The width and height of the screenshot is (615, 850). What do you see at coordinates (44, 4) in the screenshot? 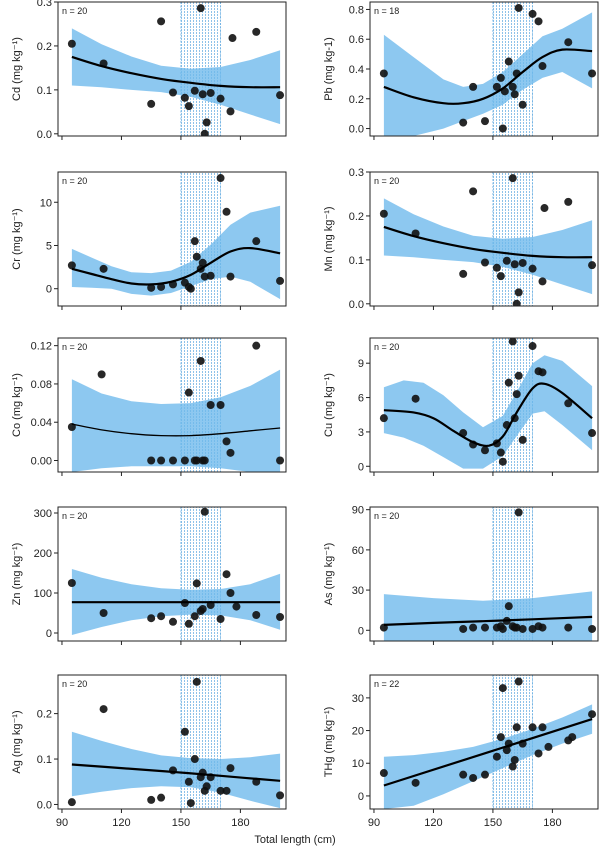
I see `y-tick-label: 0.3` at bounding box center [44, 4].